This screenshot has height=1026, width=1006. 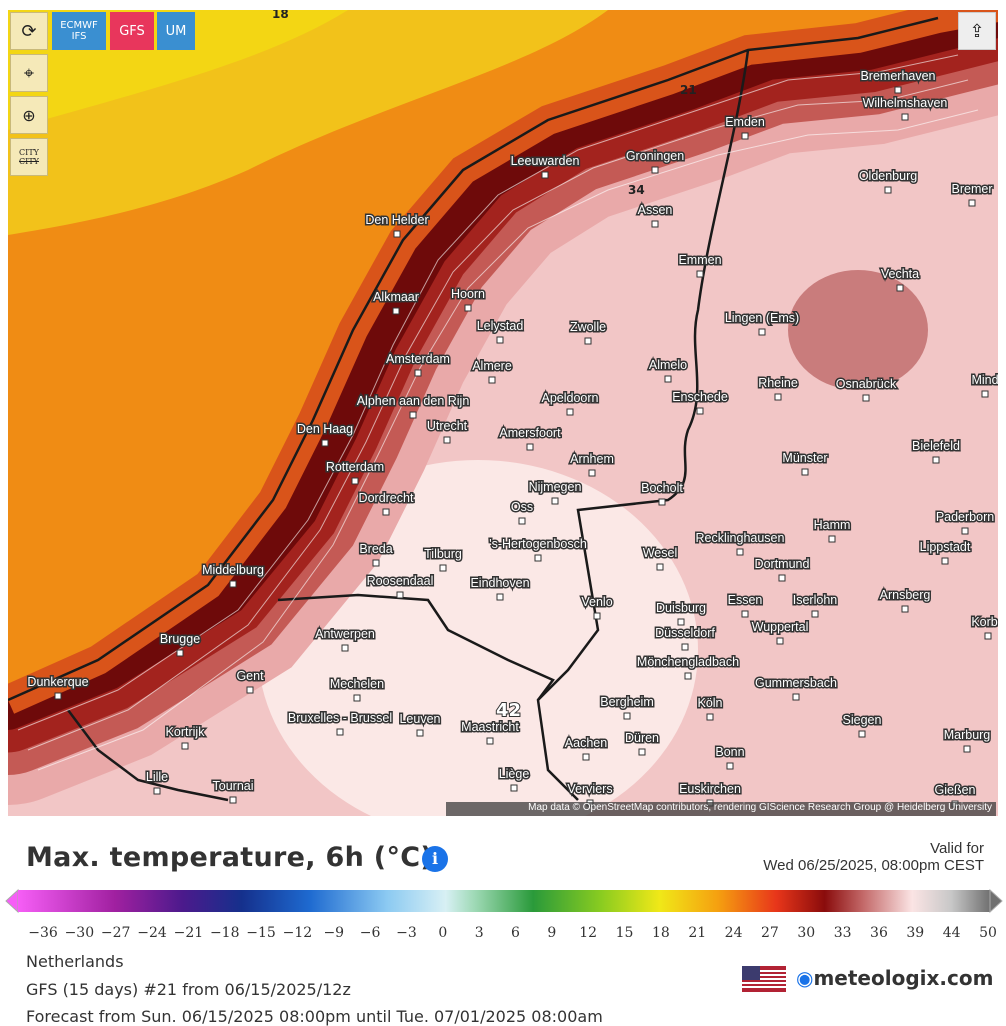 What do you see at coordinates (132, 31) in the screenshot?
I see `model-gfs: GFS` at bounding box center [132, 31].